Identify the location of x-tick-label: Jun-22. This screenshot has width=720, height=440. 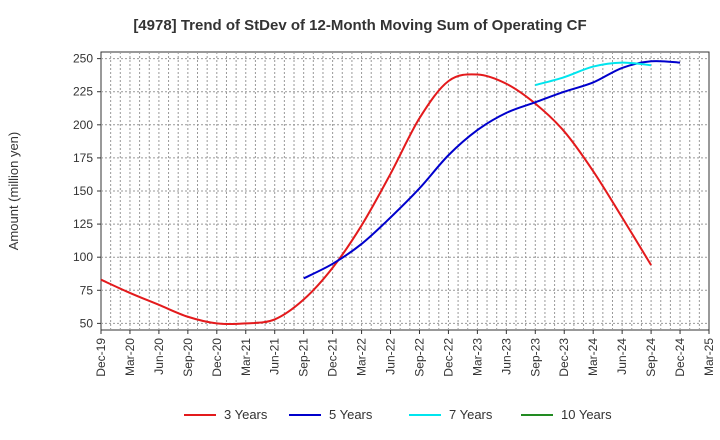
(391, 356).